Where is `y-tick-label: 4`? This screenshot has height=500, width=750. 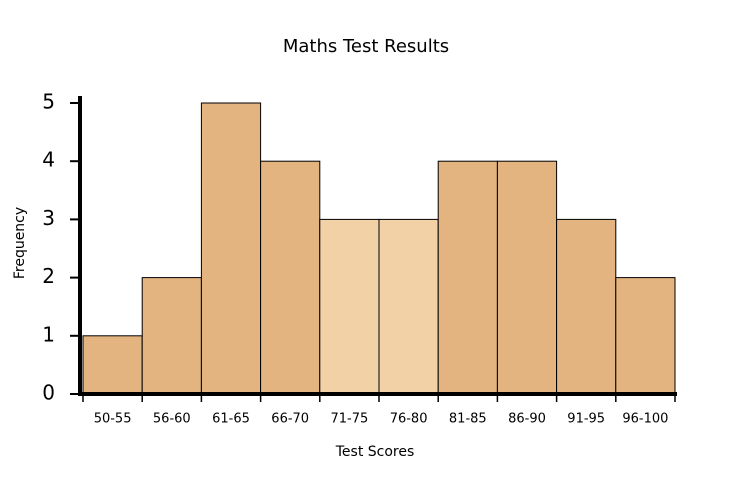 y-tick-label: 4 is located at coordinates (48, 160).